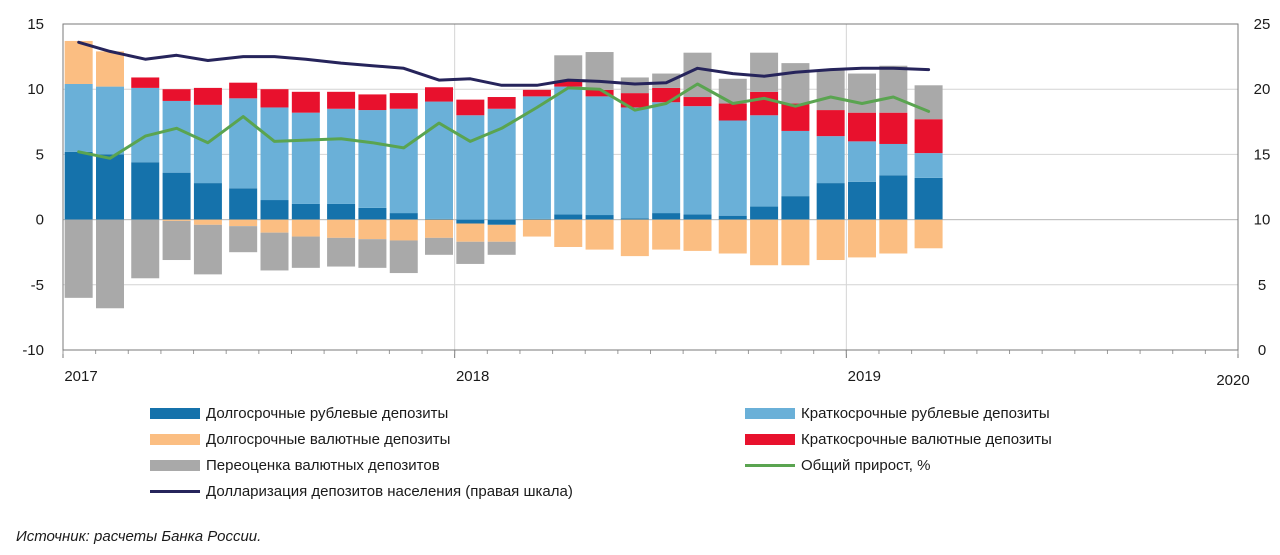  Describe the element at coordinates (864, 376) in the screenshot. I see `x-tick-label: 2019` at that location.